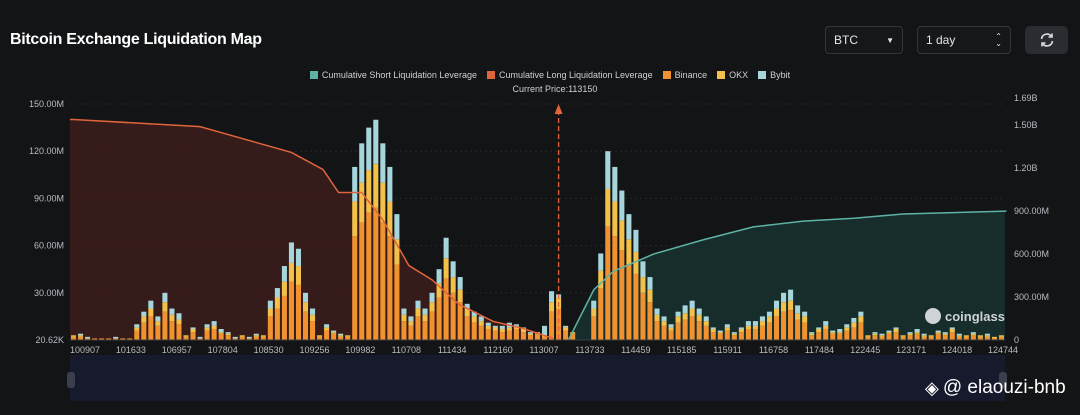 The height and width of the screenshot is (415, 1080). I want to click on x-tick-label: 108530, so click(269, 350).